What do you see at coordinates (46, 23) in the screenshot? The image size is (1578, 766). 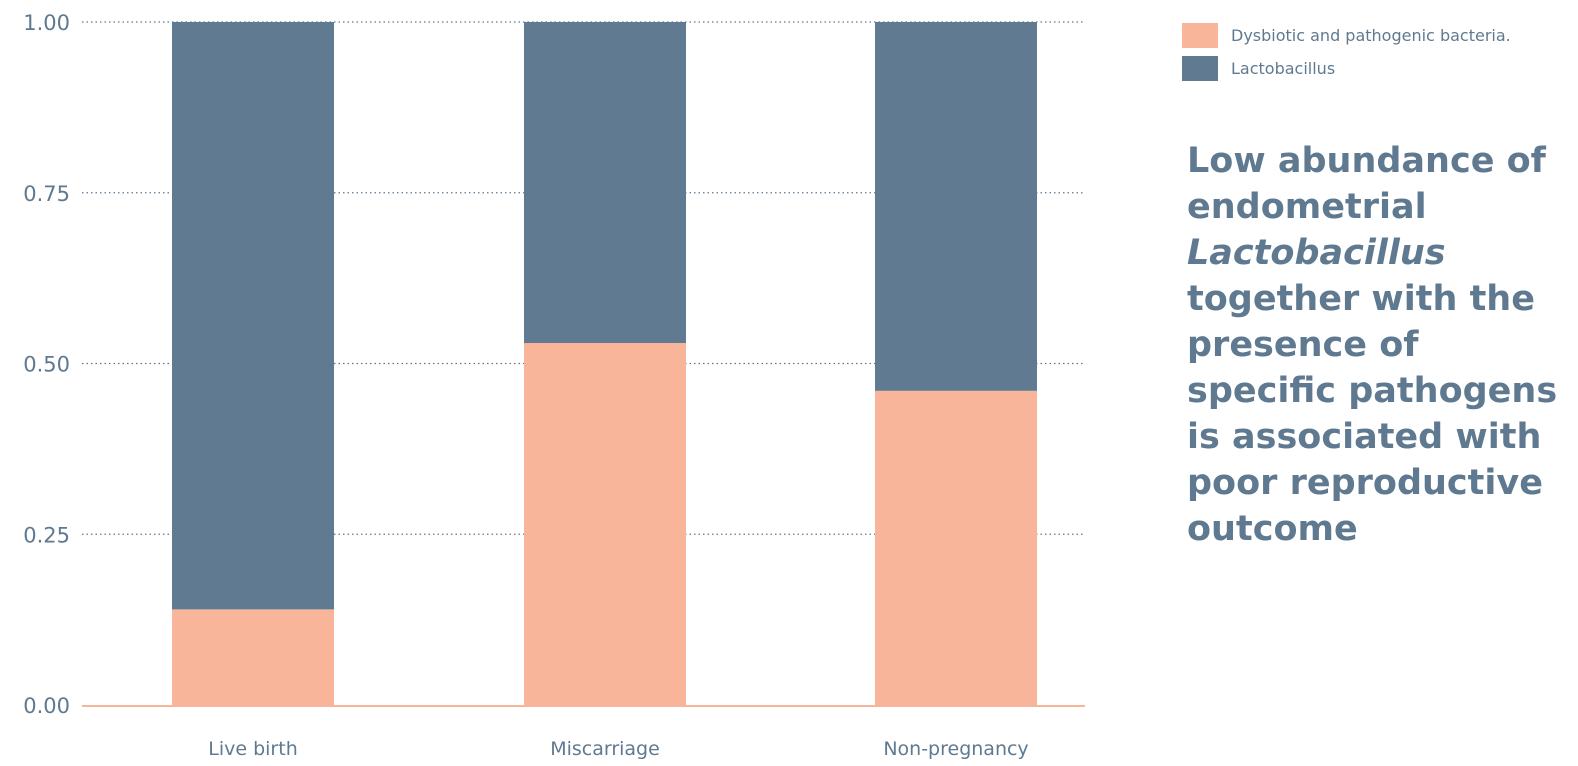 I see `y-tick-label: 1.00` at bounding box center [46, 23].